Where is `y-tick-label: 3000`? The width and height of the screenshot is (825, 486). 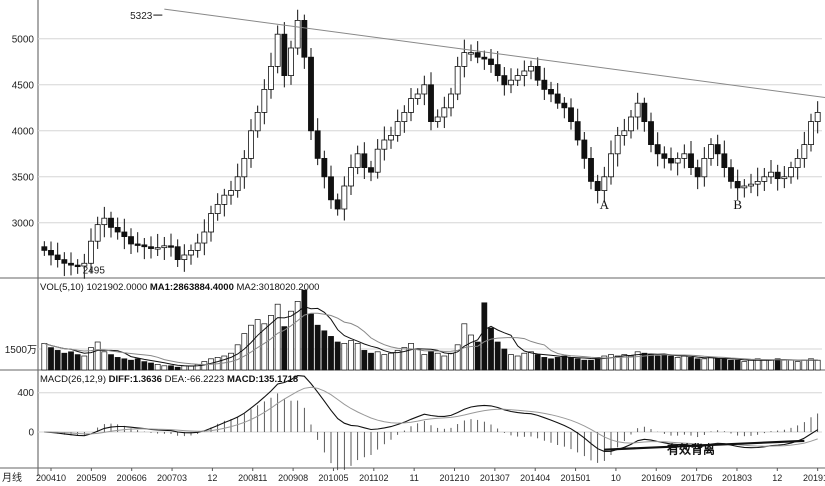
y-tick-label: 3000 is located at coordinates (23, 223).